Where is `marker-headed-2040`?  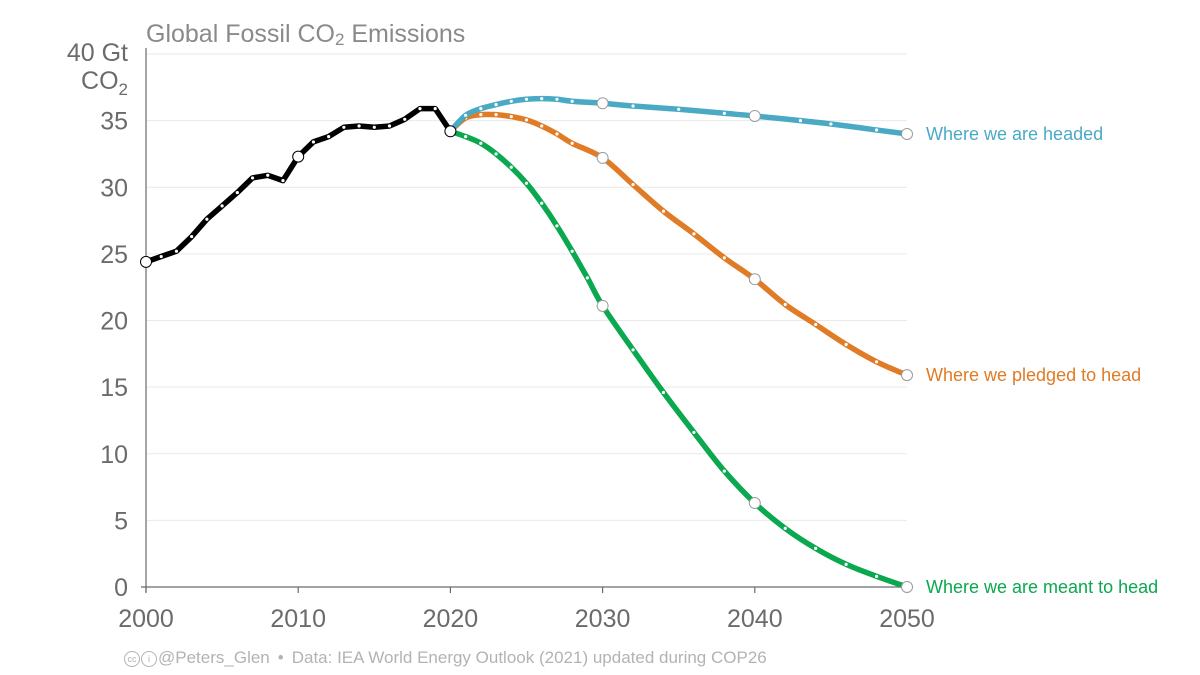
marker-headed-2040 is located at coordinates (754, 115).